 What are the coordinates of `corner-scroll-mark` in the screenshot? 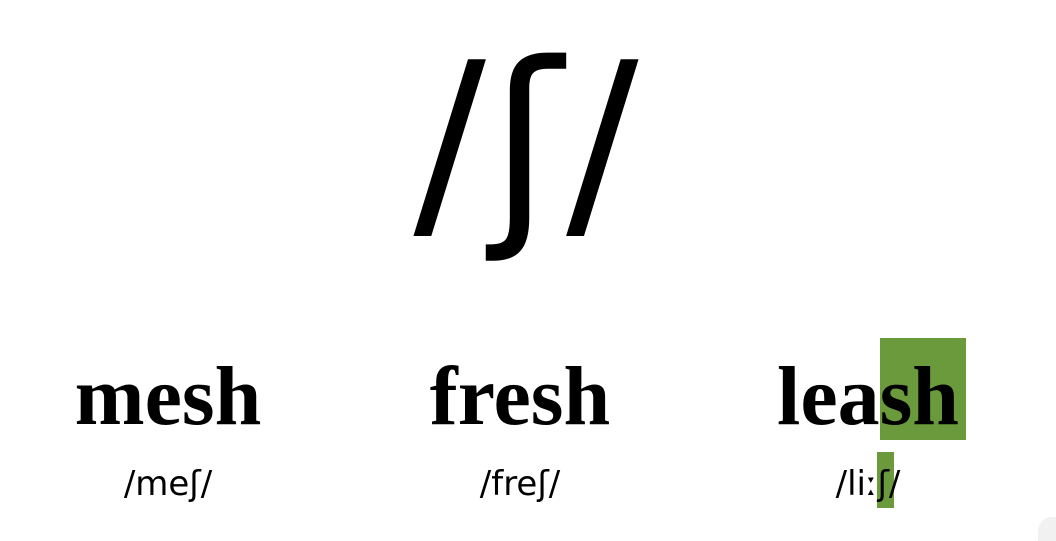 It's located at (1047, 529).